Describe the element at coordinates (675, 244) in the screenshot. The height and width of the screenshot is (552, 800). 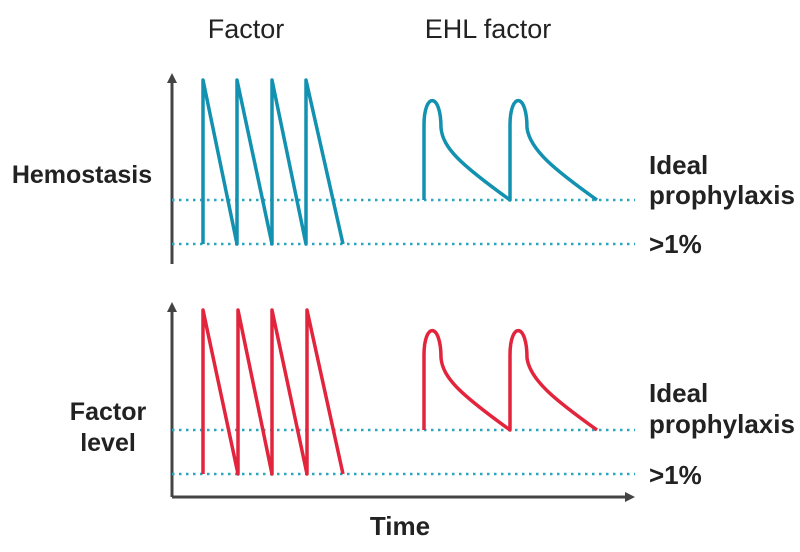
I see `top-1-percent-label: >1%` at that location.